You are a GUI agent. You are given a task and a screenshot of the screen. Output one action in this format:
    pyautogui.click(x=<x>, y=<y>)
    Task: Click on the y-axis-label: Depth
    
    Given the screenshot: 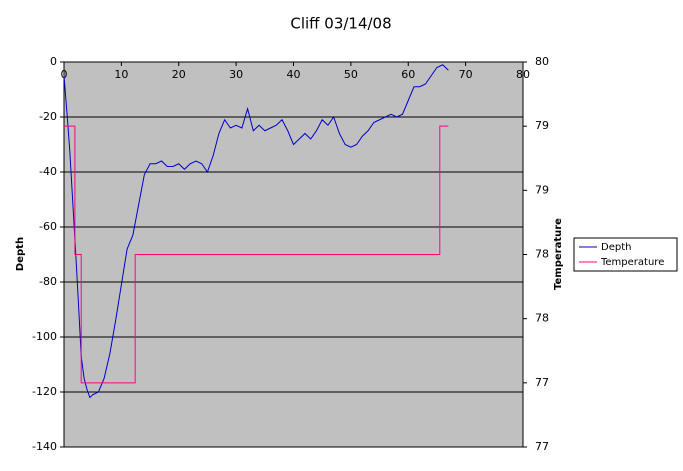 What is the action you would take?
    pyautogui.click(x=20, y=254)
    